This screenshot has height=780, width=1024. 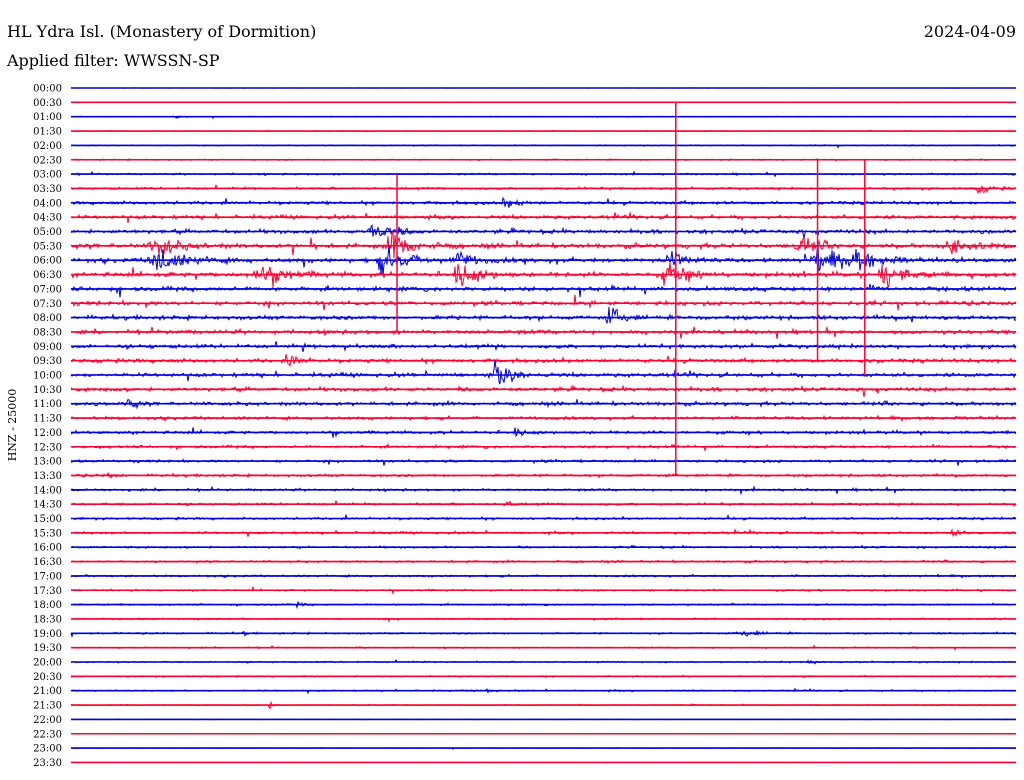 I want to click on time-tick-label: 14:30, so click(x=47, y=505).